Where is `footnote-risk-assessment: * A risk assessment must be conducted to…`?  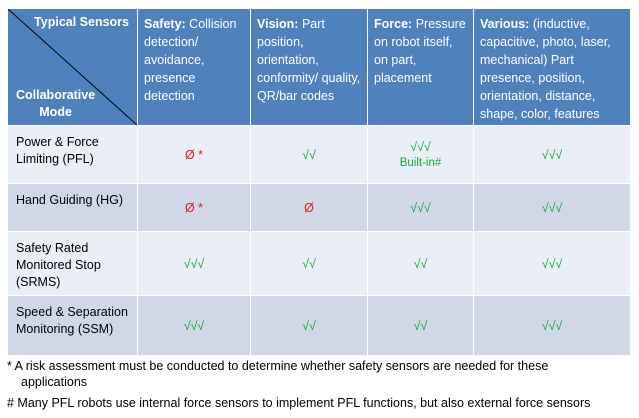 footnote-risk-assessment: * A risk assessment must be conducted to… is located at coordinates (317, 374).